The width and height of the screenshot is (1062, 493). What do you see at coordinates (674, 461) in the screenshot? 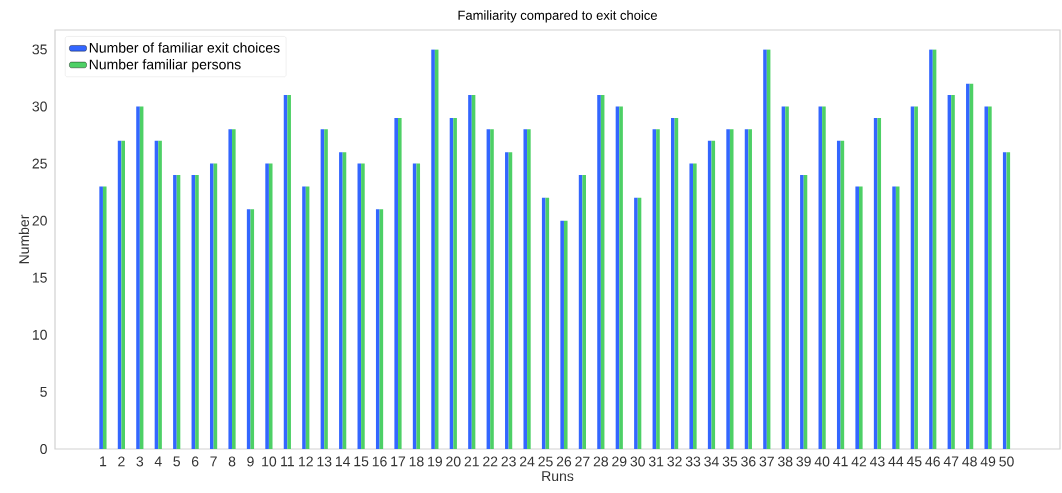
I see `x-tick-label: 32` at bounding box center [674, 461].